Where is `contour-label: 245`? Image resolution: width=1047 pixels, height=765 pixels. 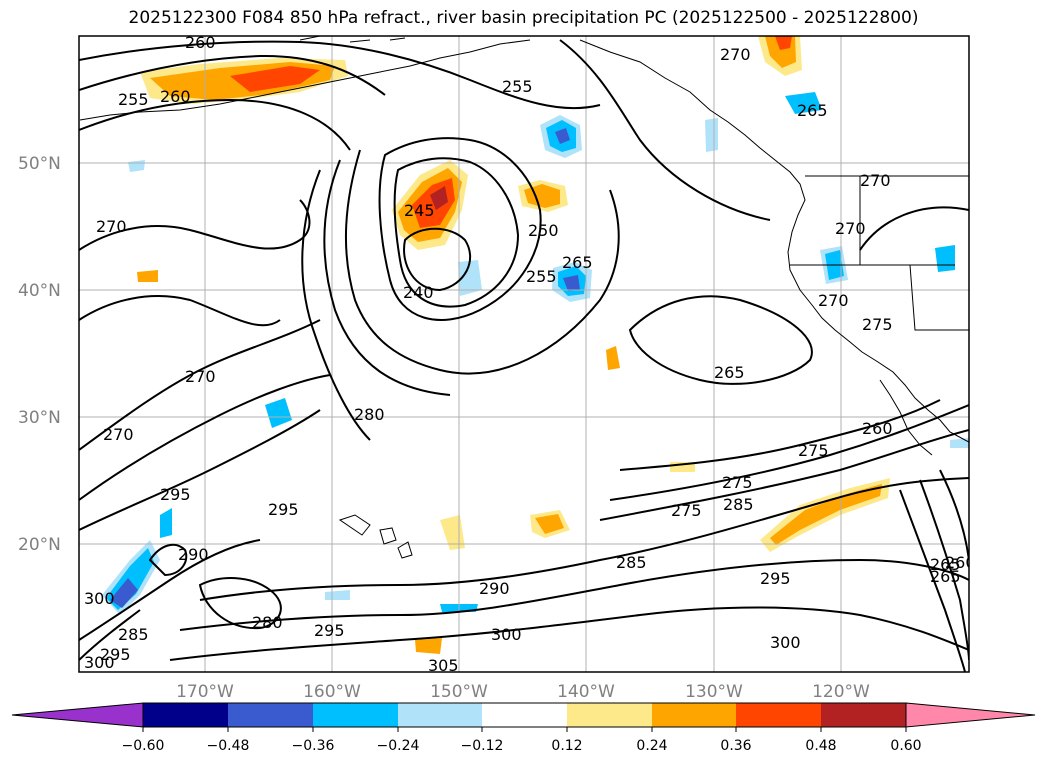 contour-label: 245 is located at coordinates (419, 210).